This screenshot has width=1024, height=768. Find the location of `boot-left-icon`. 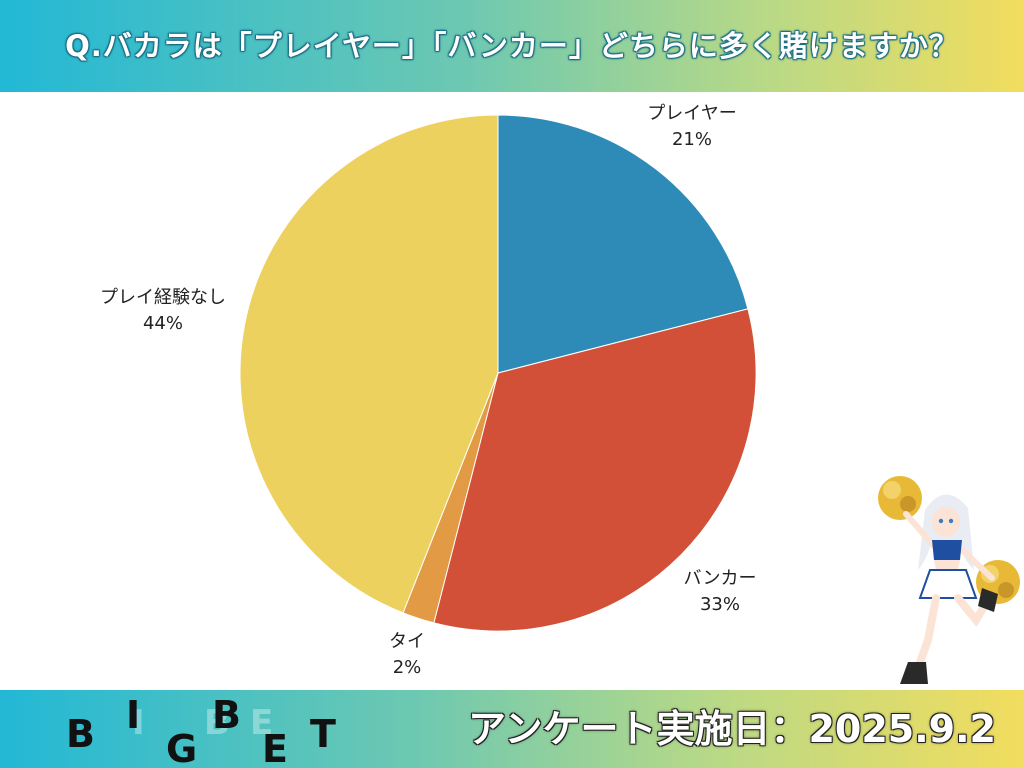

boot-left-icon is located at coordinates (914, 673).